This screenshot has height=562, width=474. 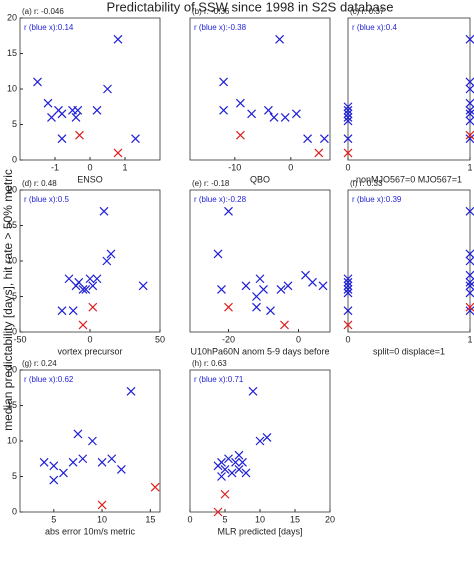 What do you see at coordinates (374, 27) in the screenshot?
I see `r-label: r (blue x):0.4` at bounding box center [374, 27].